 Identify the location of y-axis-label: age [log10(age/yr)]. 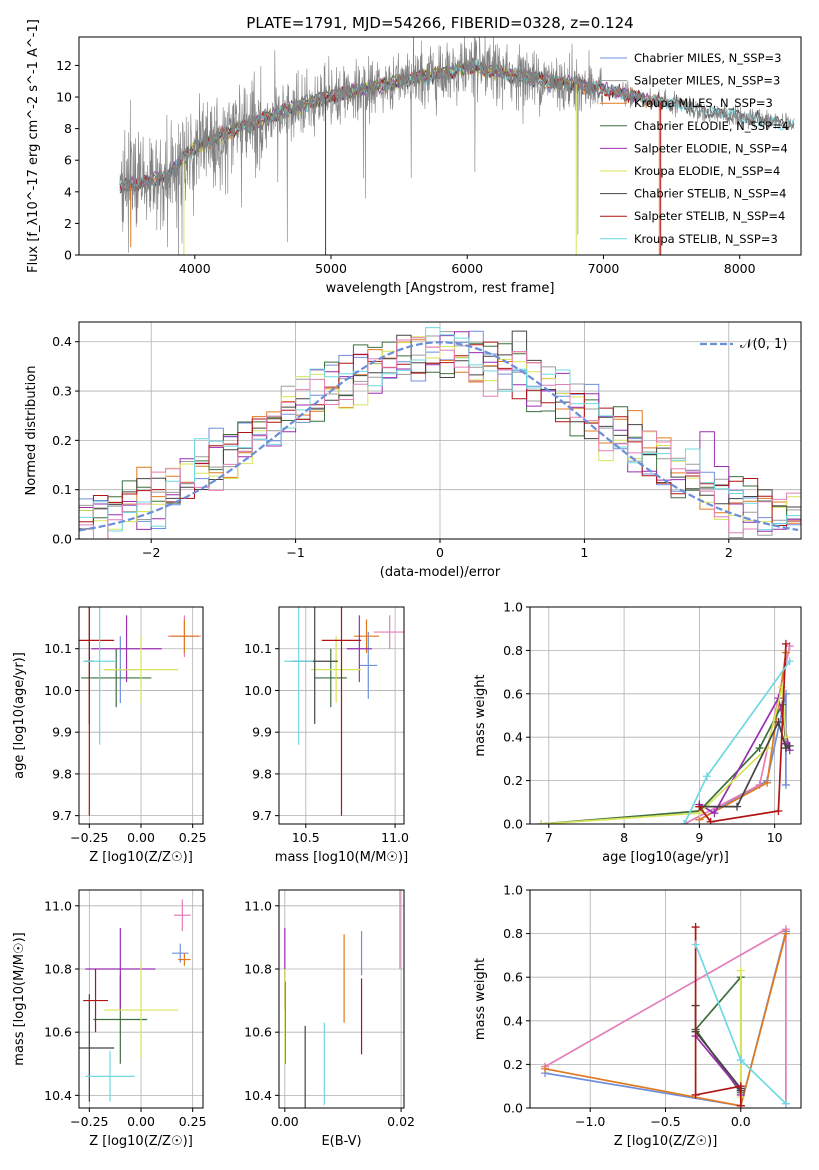
(19, 715).